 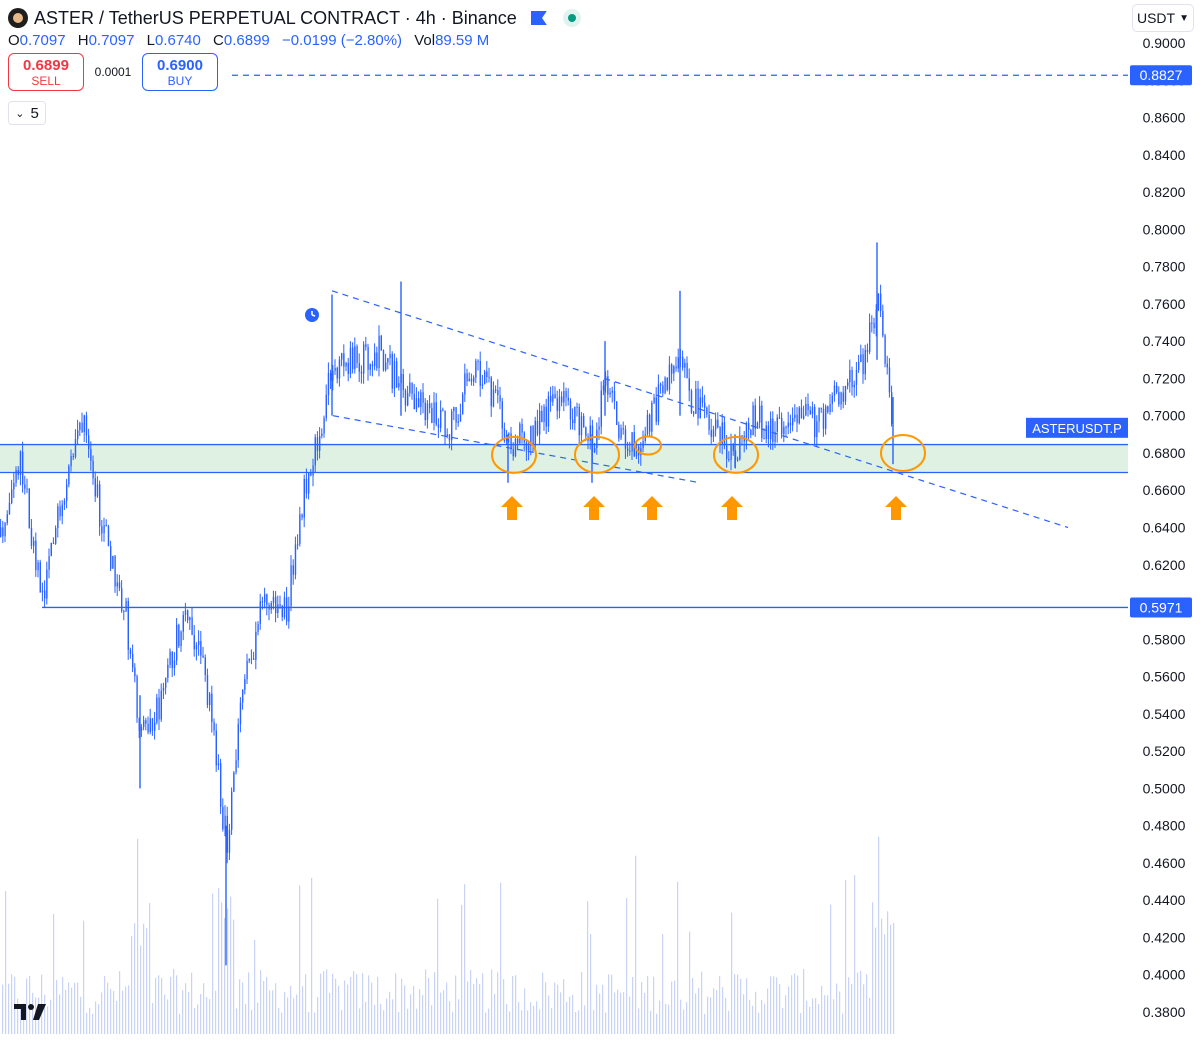 I want to click on tradingview-logo-icon, so click(x=31, y=1012).